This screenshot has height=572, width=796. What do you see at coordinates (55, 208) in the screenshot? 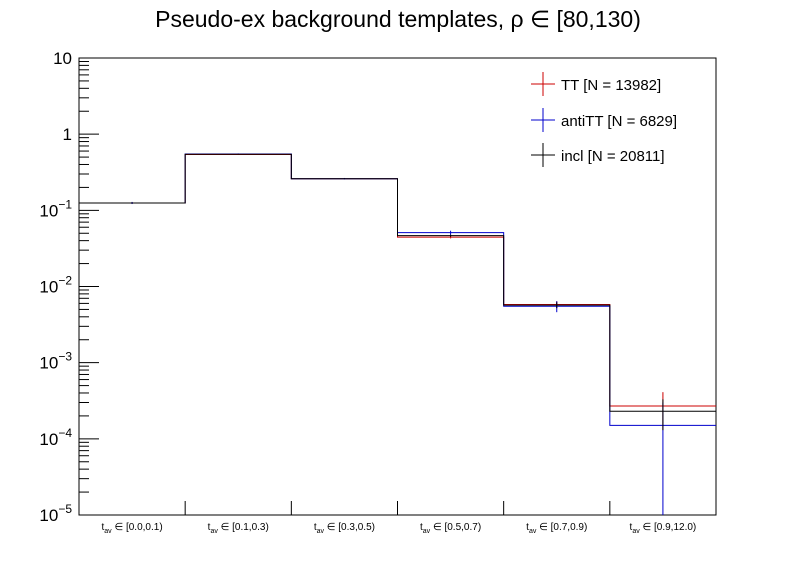
I see `y-tick-label: 10⁻¹` at bounding box center [55, 208].